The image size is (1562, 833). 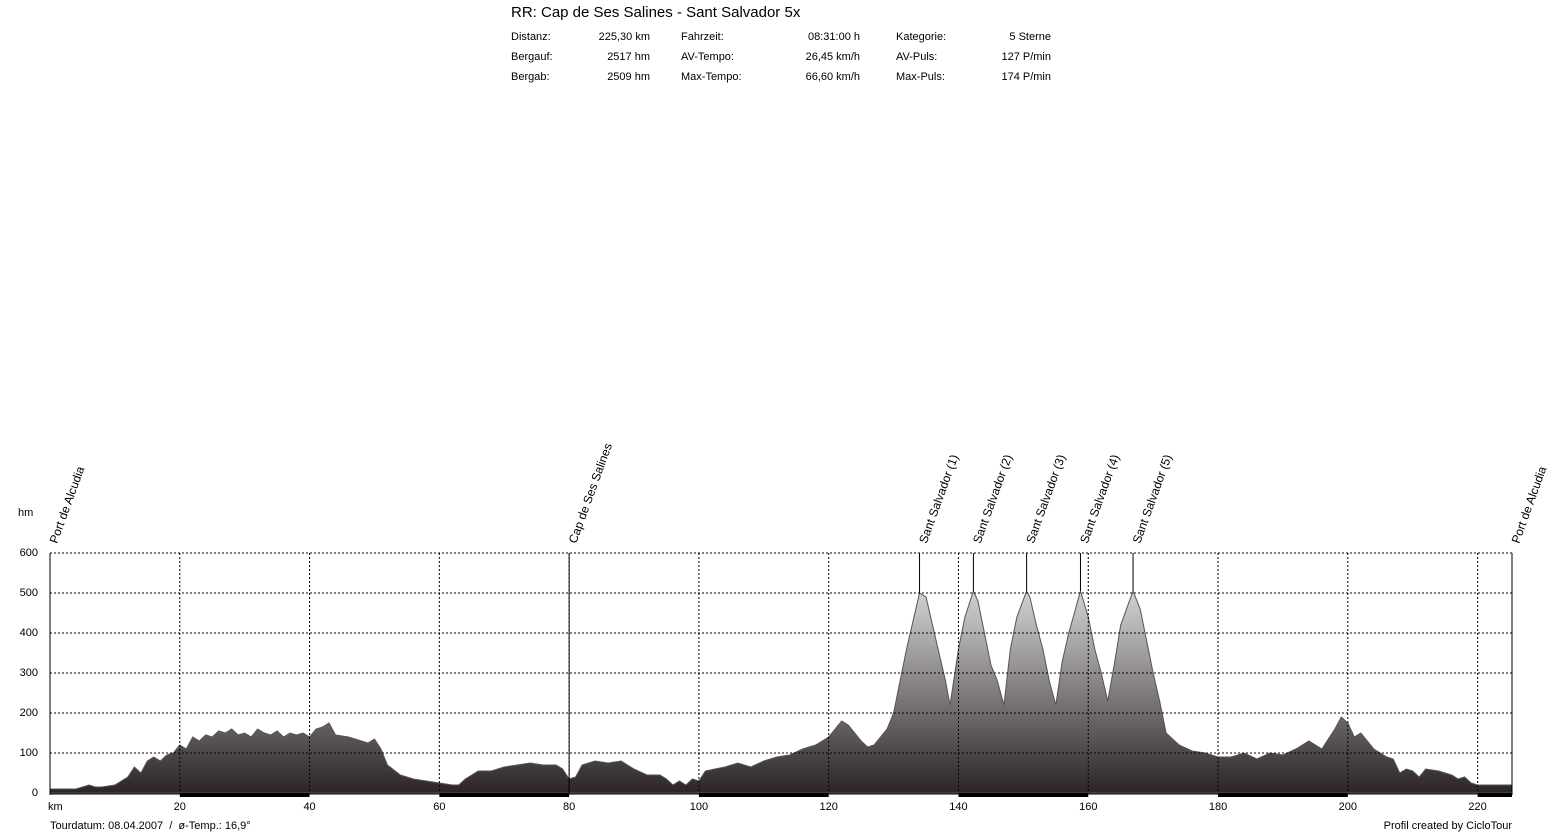 I want to click on stat-value: 127 P/min, so click(x=1026, y=57).